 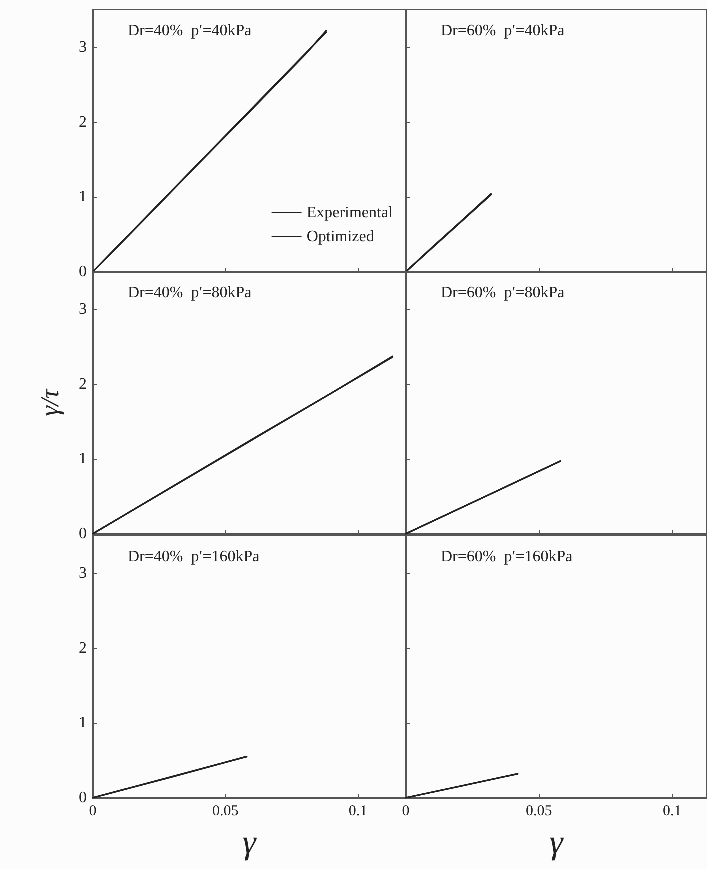 I want to click on legend-label: Optimized, so click(x=340, y=237).